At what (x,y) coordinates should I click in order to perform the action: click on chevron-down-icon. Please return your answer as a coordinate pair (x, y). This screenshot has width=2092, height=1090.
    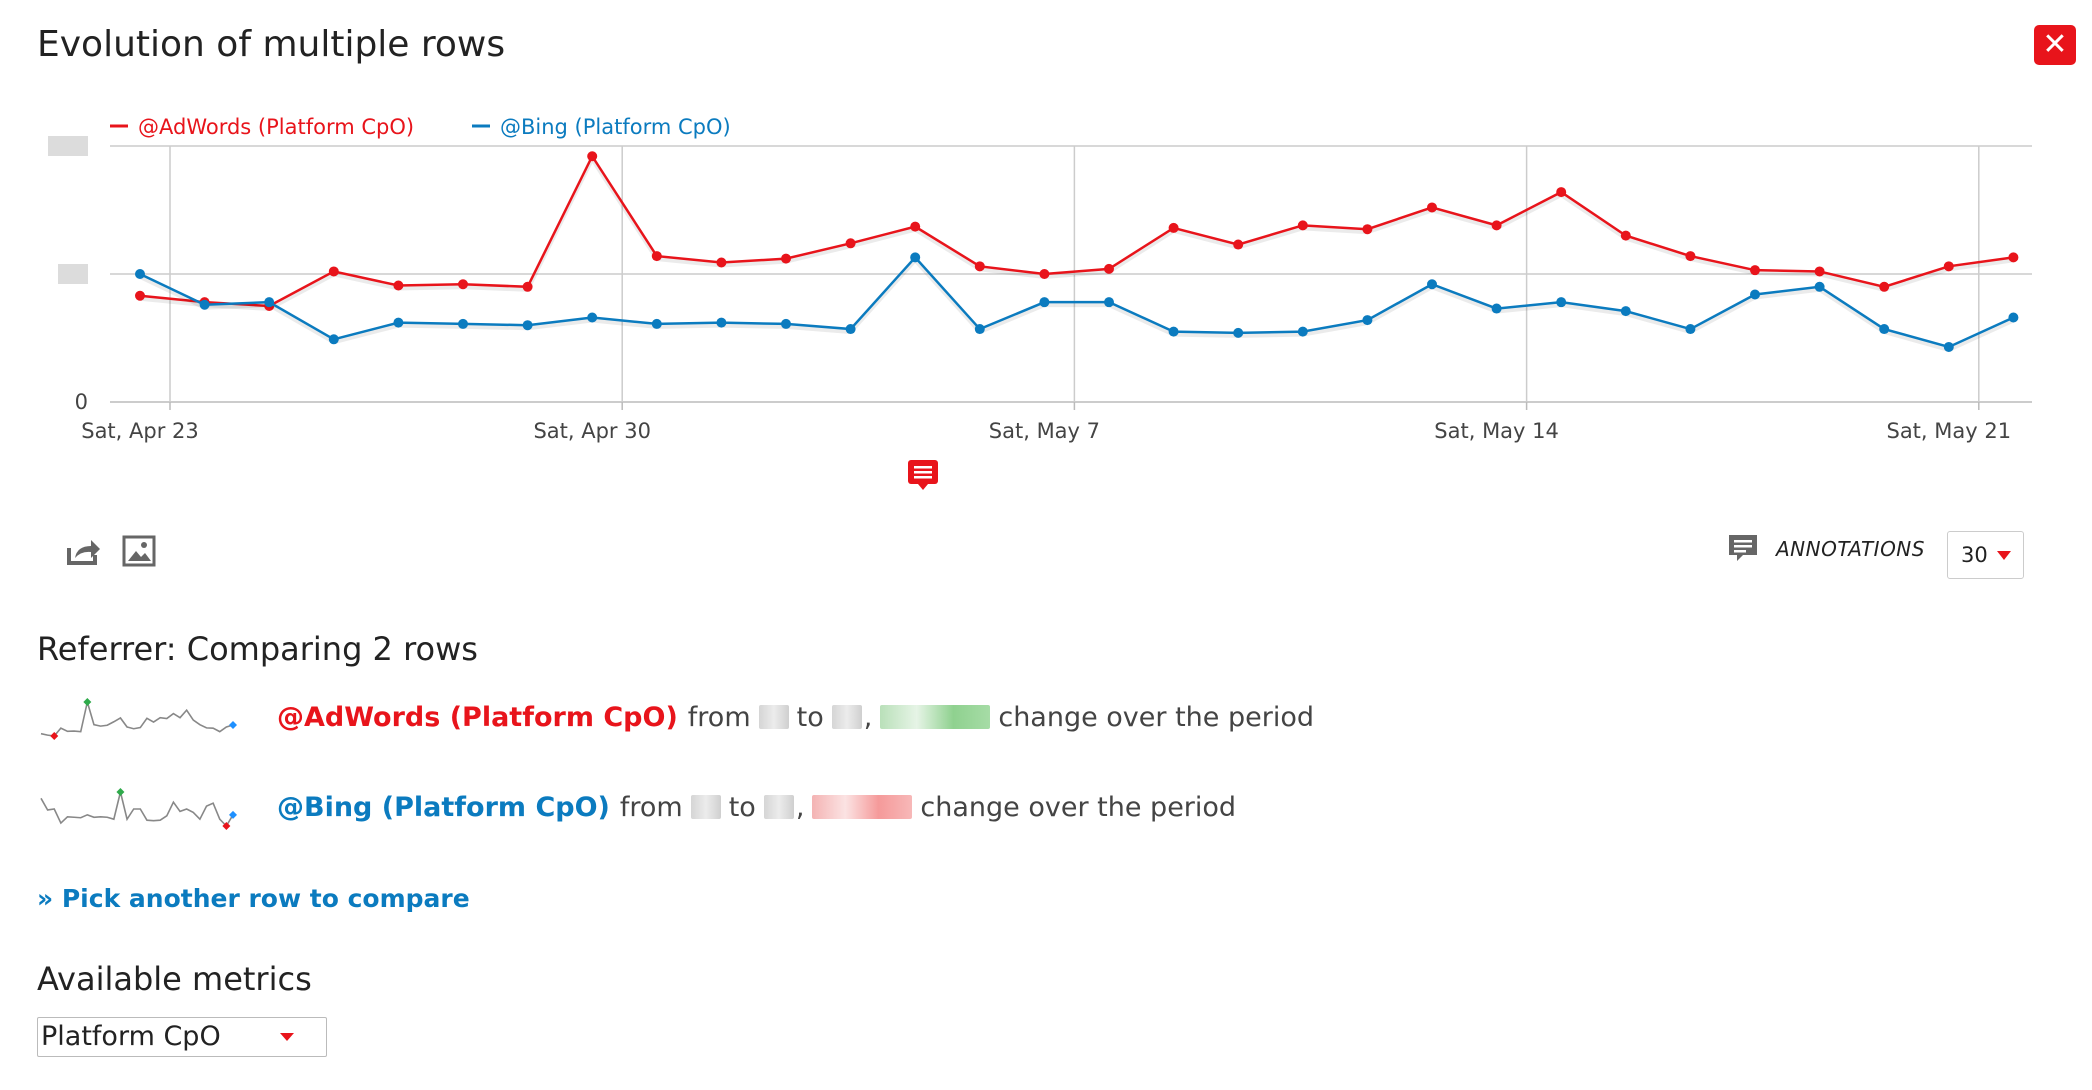
    Looking at the image, I should click on (2004, 555).